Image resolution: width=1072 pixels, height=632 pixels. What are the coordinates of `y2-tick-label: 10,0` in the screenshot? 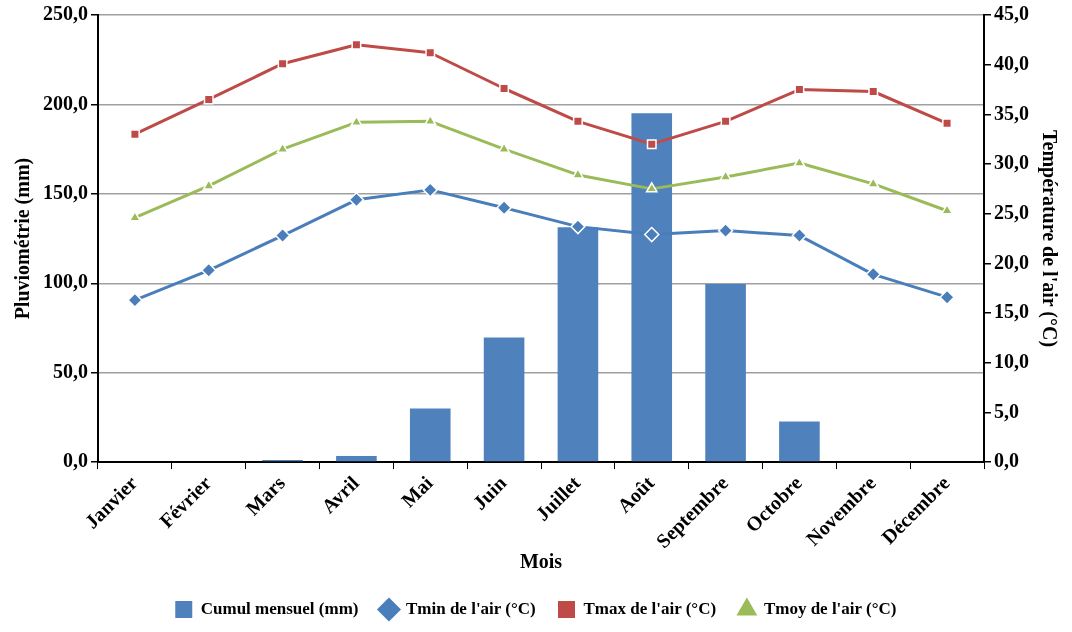 It's located at (1011, 360).